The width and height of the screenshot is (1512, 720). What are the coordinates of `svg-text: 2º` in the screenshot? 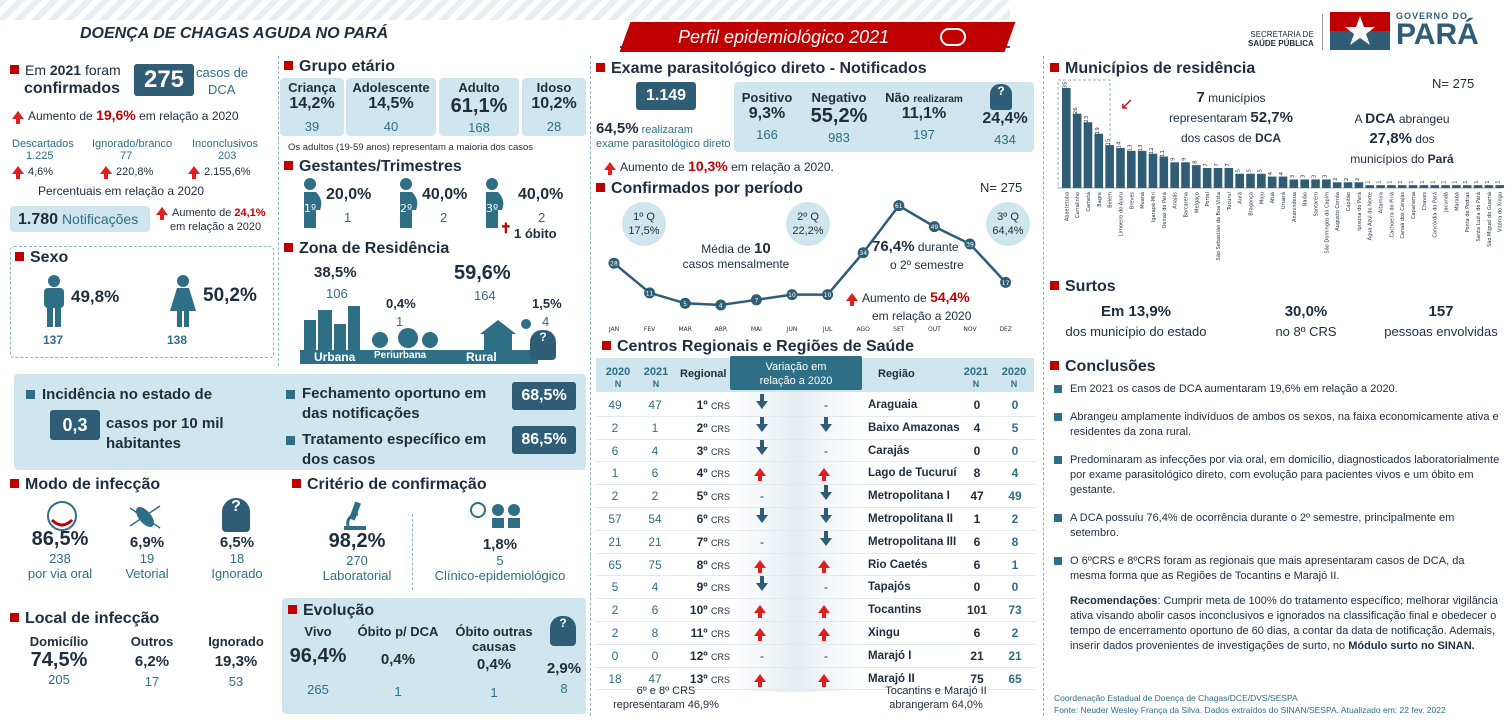 It's located at (406, 208).